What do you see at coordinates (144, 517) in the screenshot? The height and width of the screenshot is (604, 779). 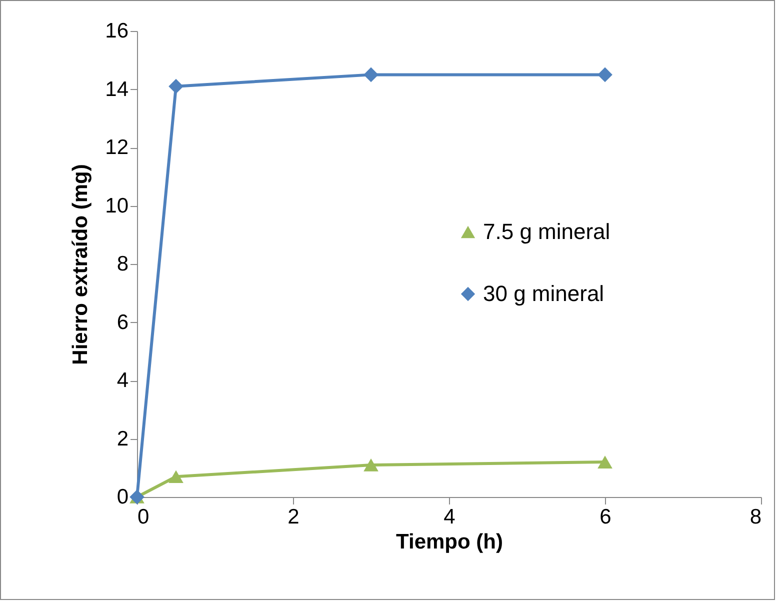 I see `x-tick-label: 0` at bounding box center [144, 517].